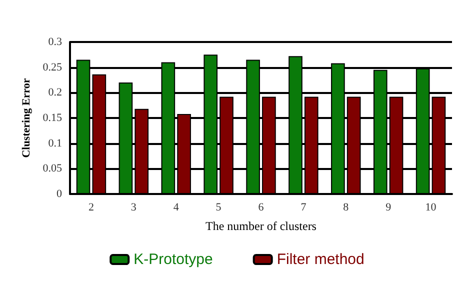  Describe the element at coordinates (91, 208) in the screenshot. I see `x-tick-label: 2` at that location.